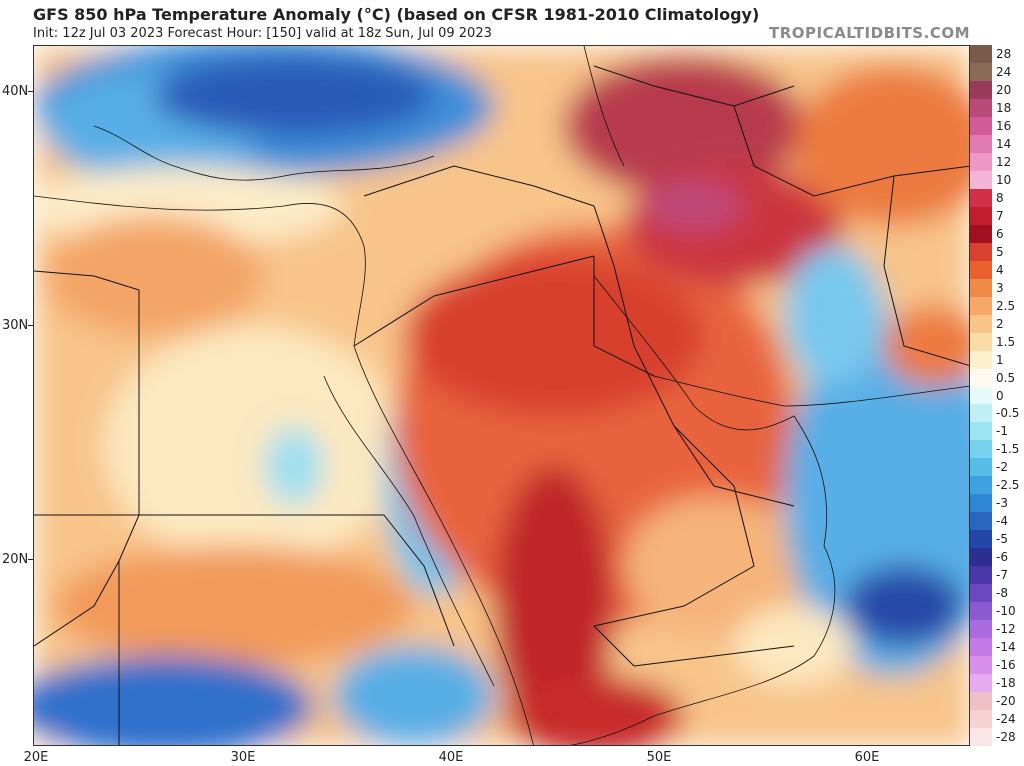  What do you see at coordinates (1008, 413) in the screenshot?
I see `color-scale-label: -0.5` at bounding box center [1008, 413].